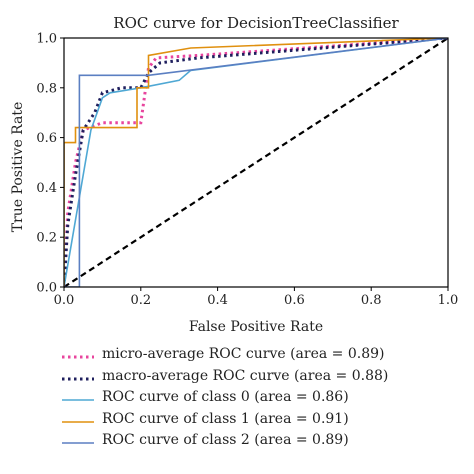 This screenshot has height=474, width=474. I want to click on legend-label: ROC curve of class 0 (area = 0.86), so click(225, 397).